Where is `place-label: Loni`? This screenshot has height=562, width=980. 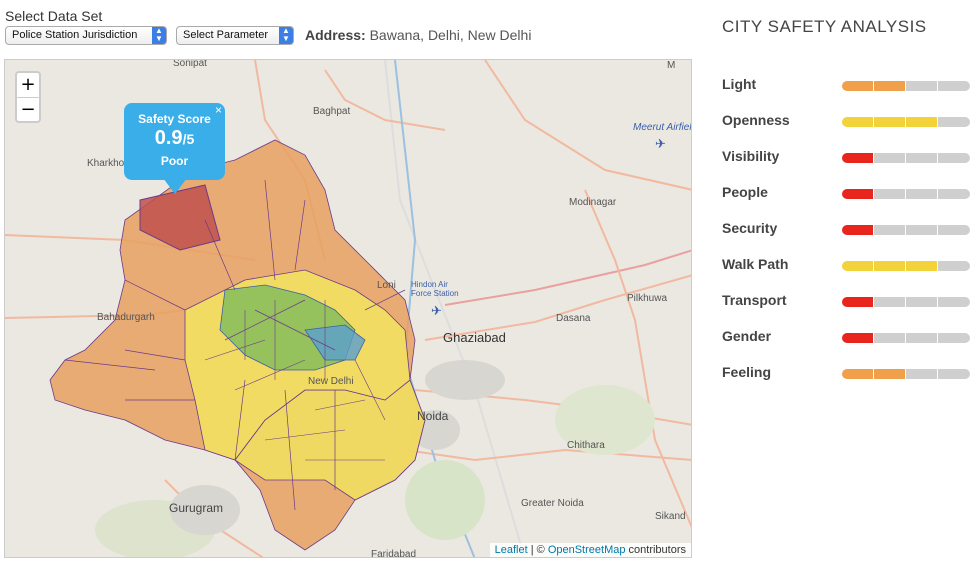 place-label: Loni is located at coordinates (386, 285).